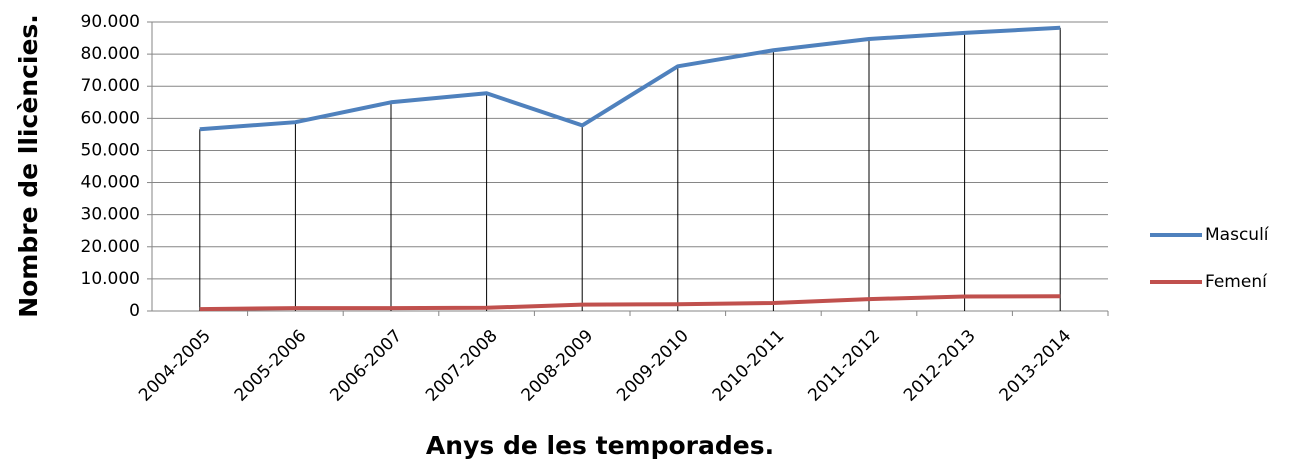 This screenshot has height=466, width=1293. What do you see at coordinates (1036, 366) in the screenshot?
I see `x-tick-label: 2013-2014` at bounding box center [1036, 366].